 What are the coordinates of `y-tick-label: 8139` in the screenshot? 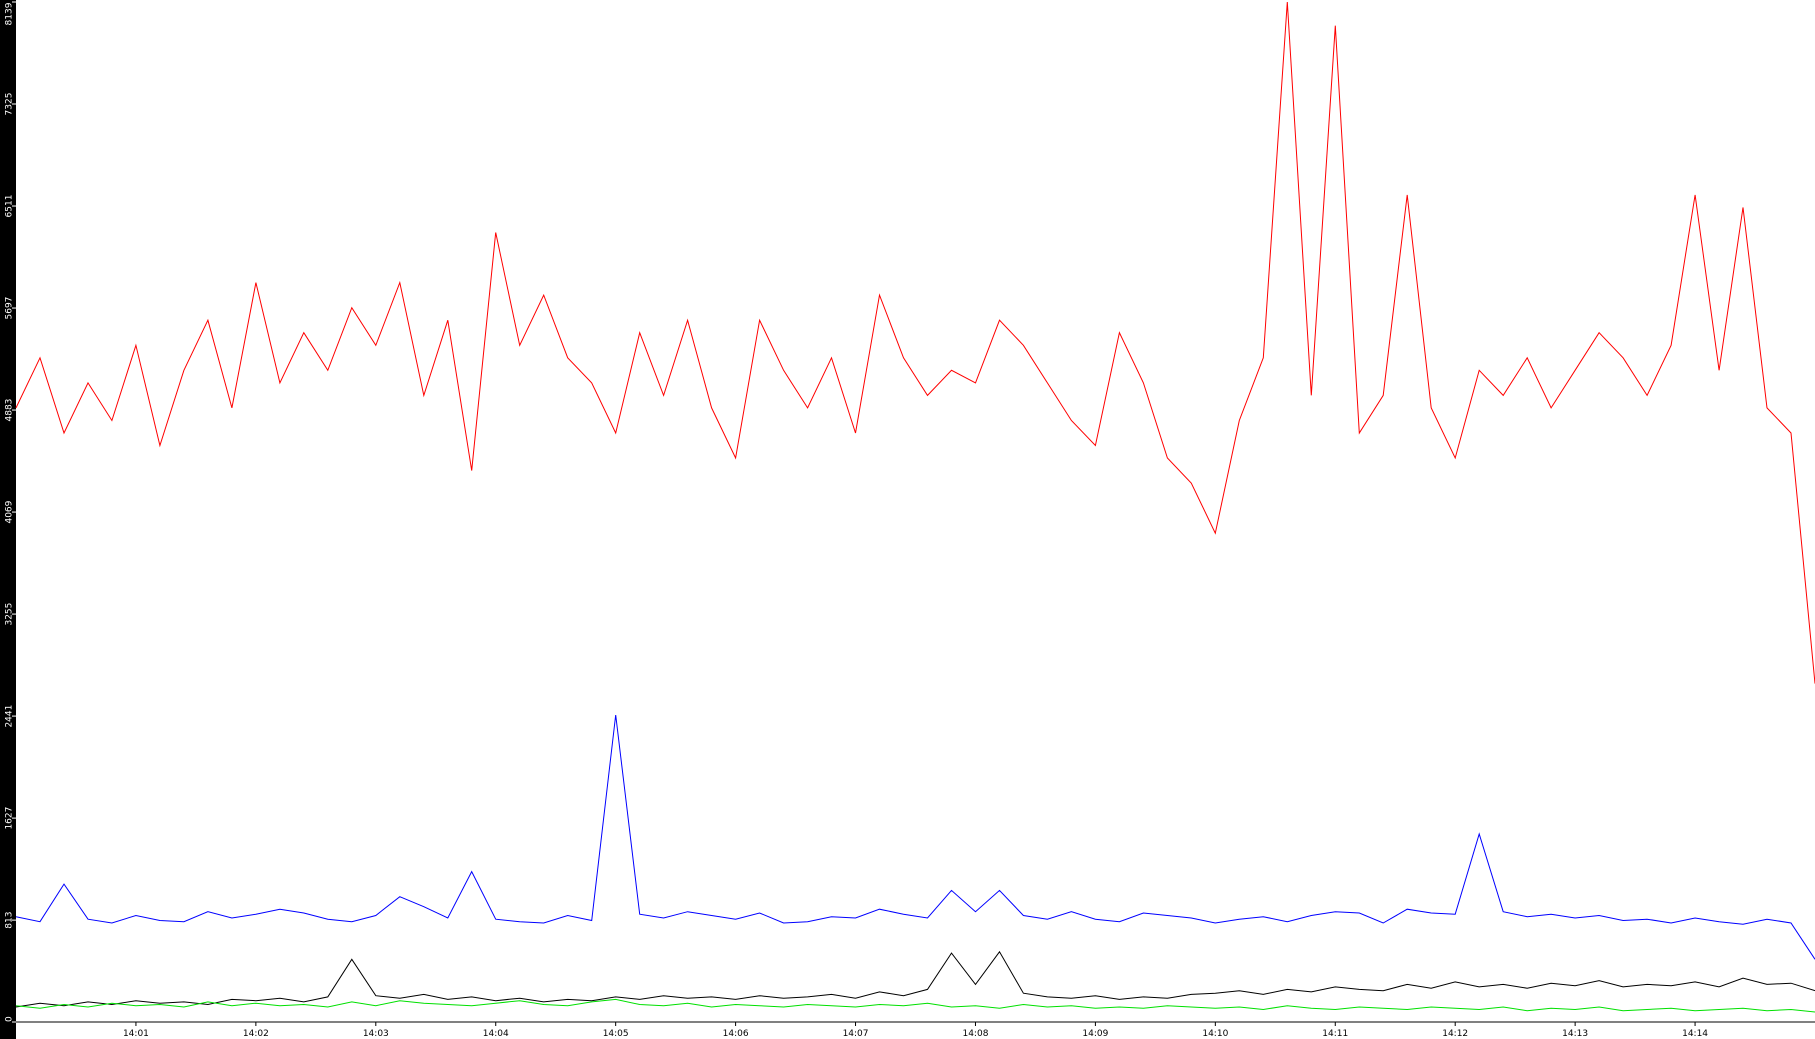 It's located at (10, 13).